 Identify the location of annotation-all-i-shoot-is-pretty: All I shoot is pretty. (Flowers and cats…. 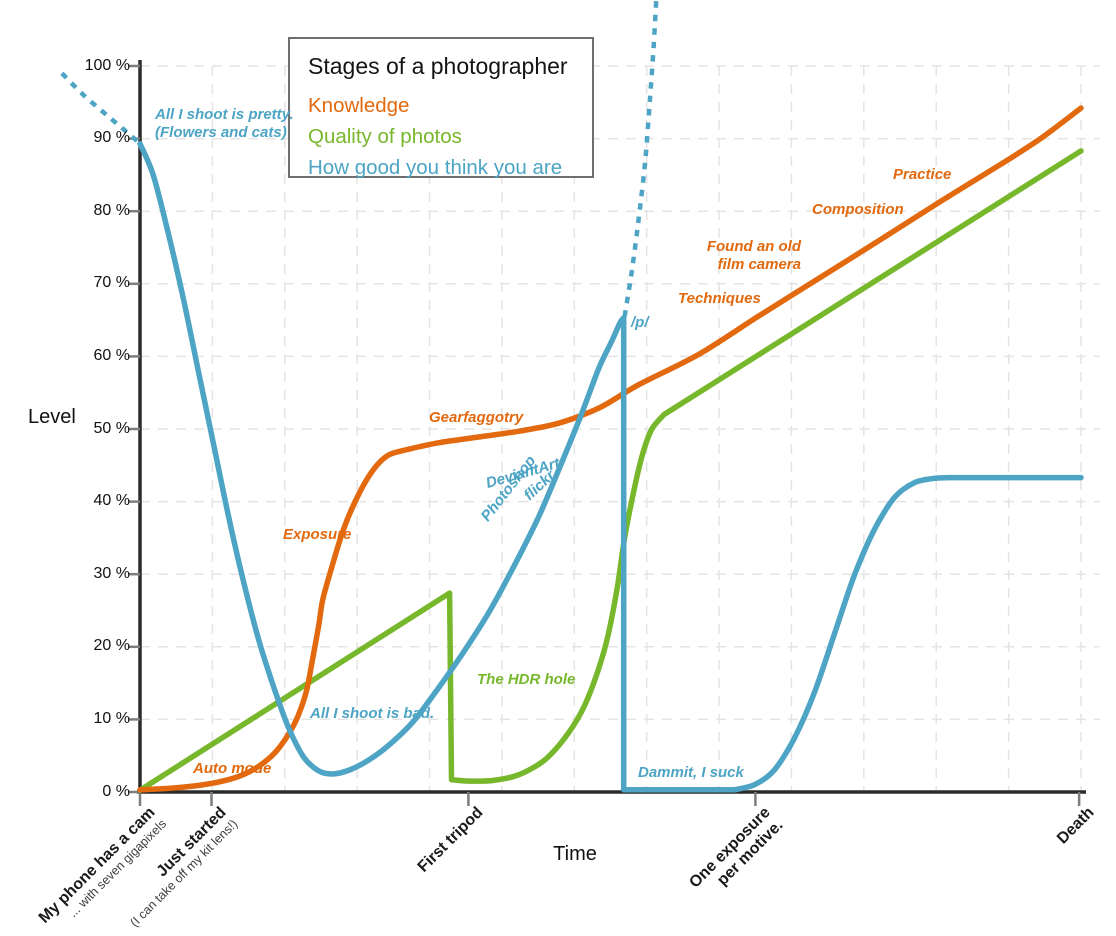
(224, 124).